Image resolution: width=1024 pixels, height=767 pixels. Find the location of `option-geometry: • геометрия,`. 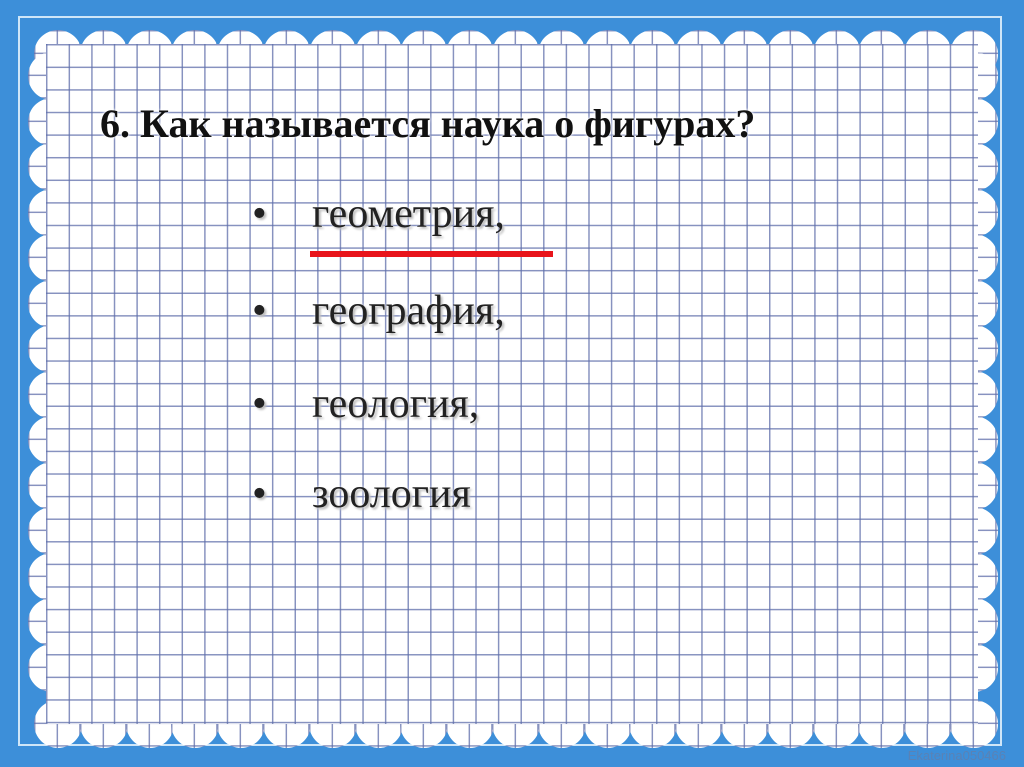

option-geometry: • геометрия, is located at coordinates (378, 214).